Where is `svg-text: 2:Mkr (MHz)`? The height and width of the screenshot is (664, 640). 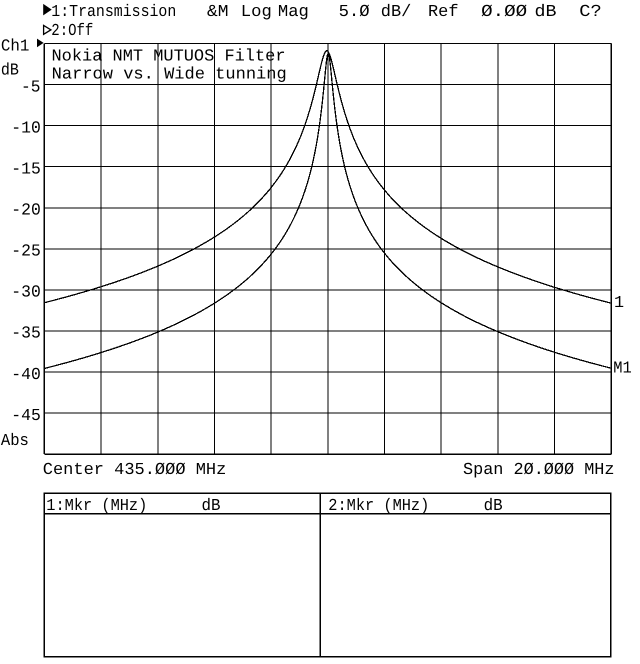 svg-text: 2:Mkr (MHz) is located at coordinates (378, 506).